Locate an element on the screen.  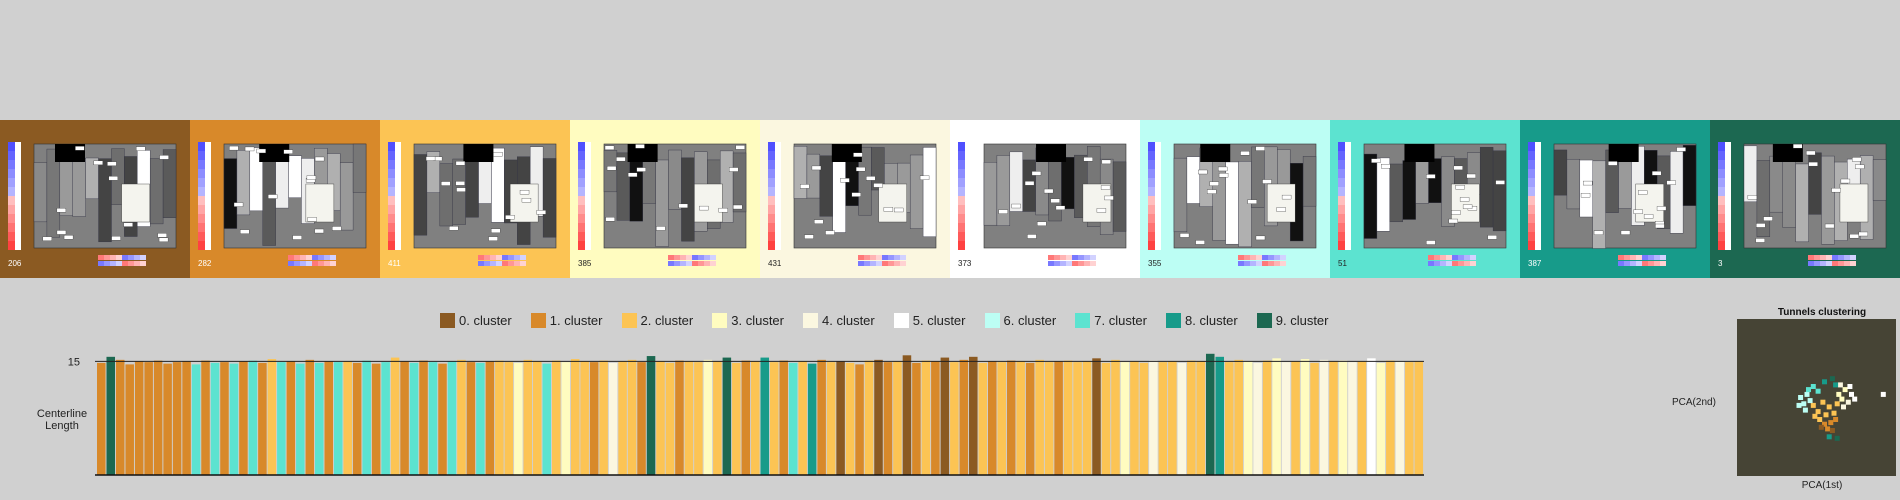
legend-label: 7. cluster is located at coordinates (1120, 320).